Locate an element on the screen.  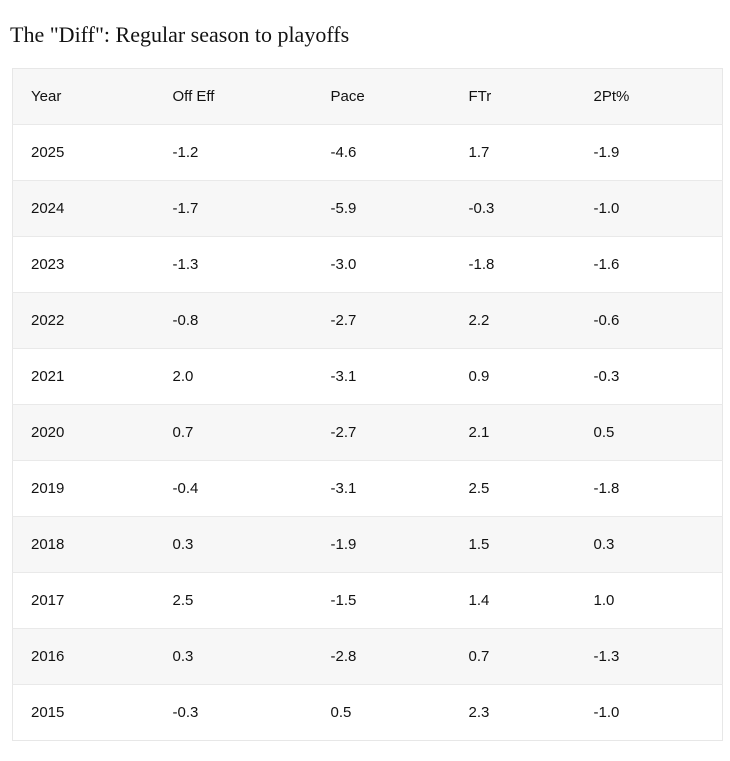
cell-year: 2018 is located at coordinates (83, 544).